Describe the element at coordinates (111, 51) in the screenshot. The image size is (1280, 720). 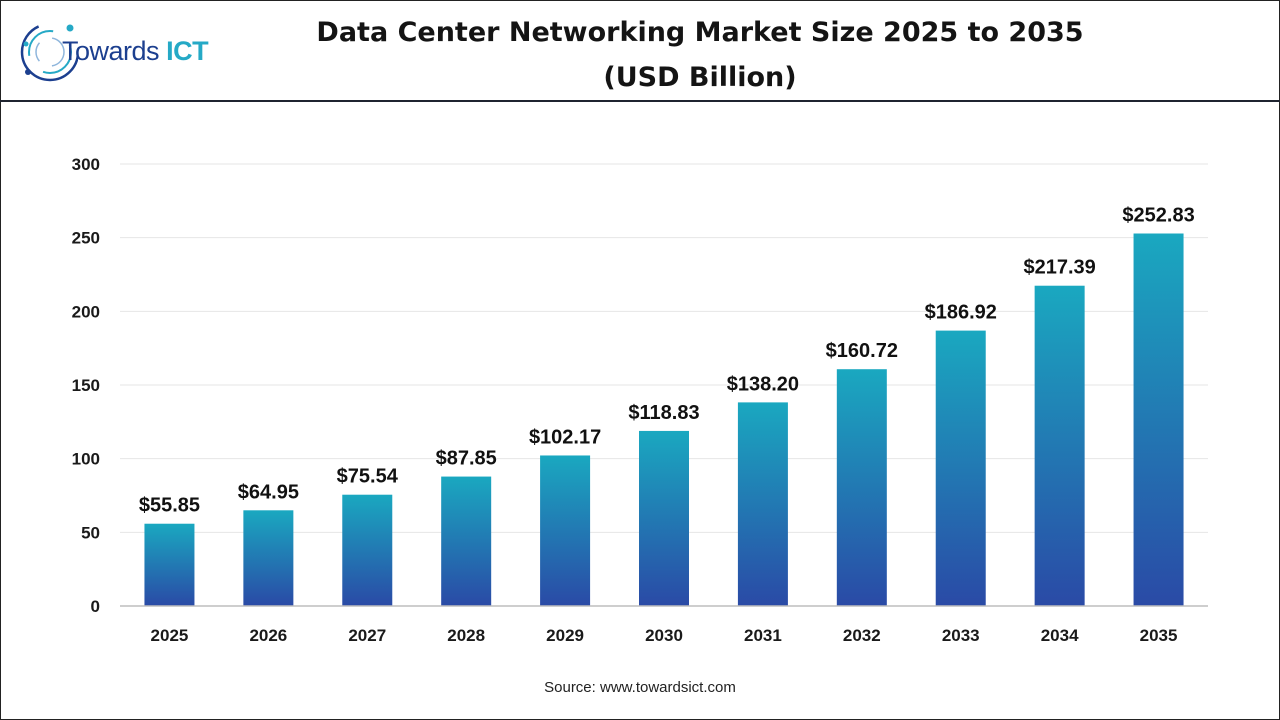
I see `logo-word-towards: Towards` at that location.